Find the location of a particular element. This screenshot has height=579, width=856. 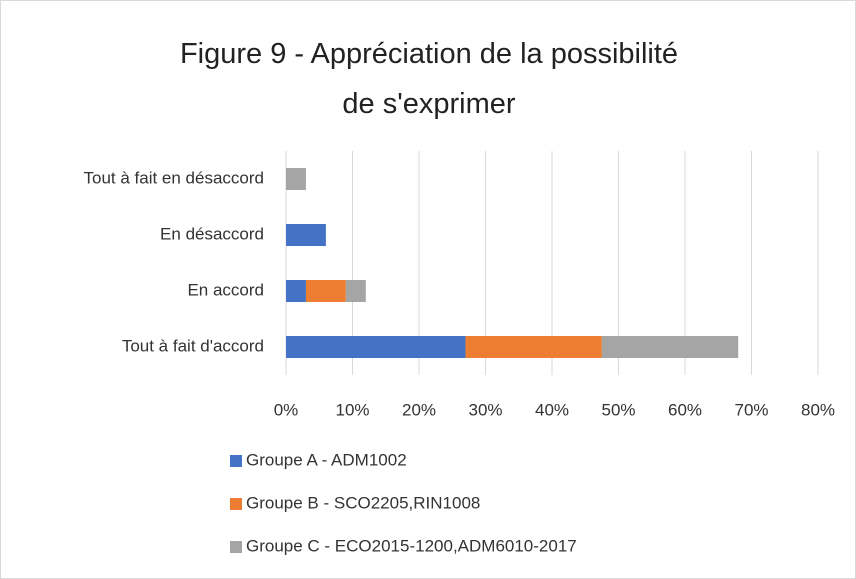

y-tick-label: En désaccord is located at coordinates (212, 233).